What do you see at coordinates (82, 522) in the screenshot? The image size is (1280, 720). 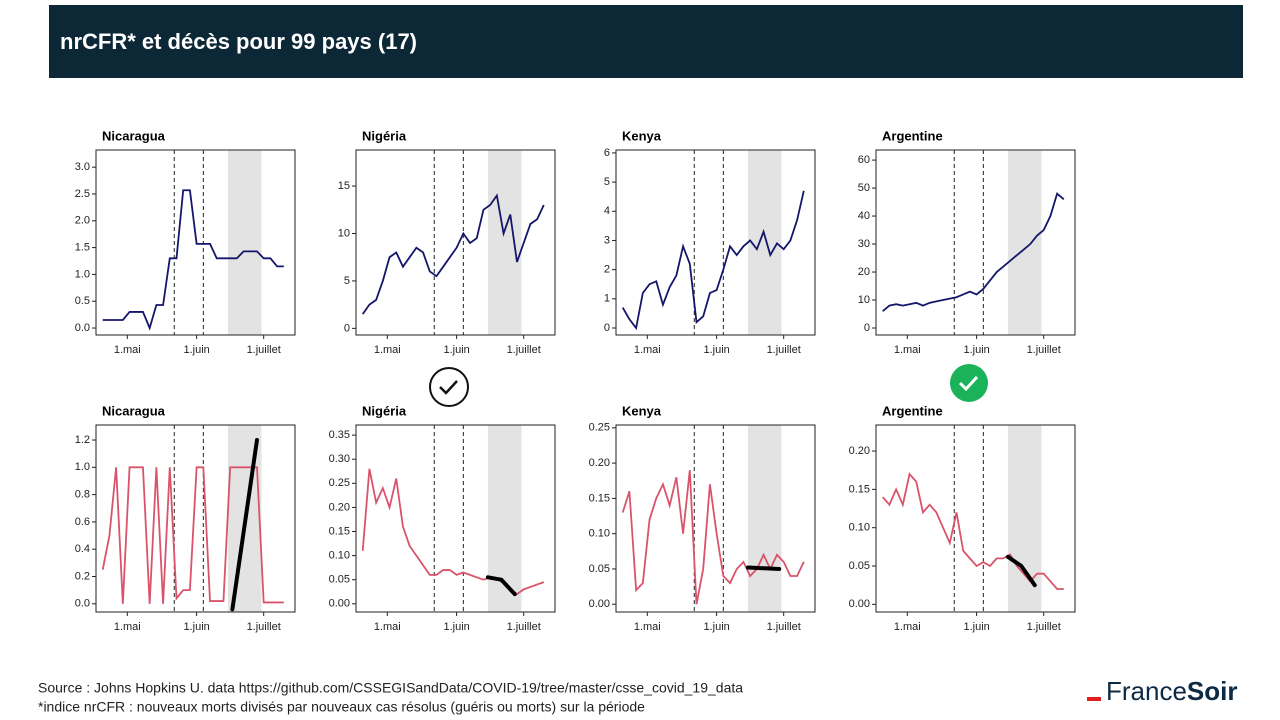 I see `y-tick-label: 0.6` at bounding box center [82, 522].